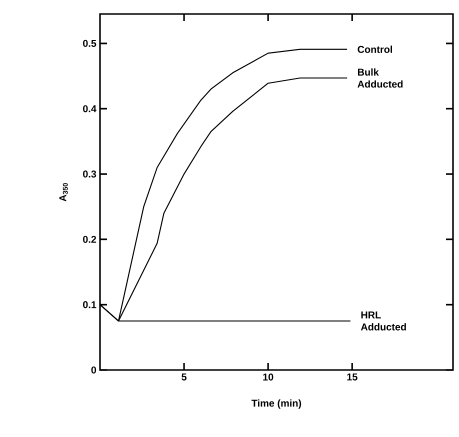 The width and height of the screenshot is (459, 437). Describe the element at coordinates (268, 377) in the screenshot. I see `x-tick-label: 10` at that location.